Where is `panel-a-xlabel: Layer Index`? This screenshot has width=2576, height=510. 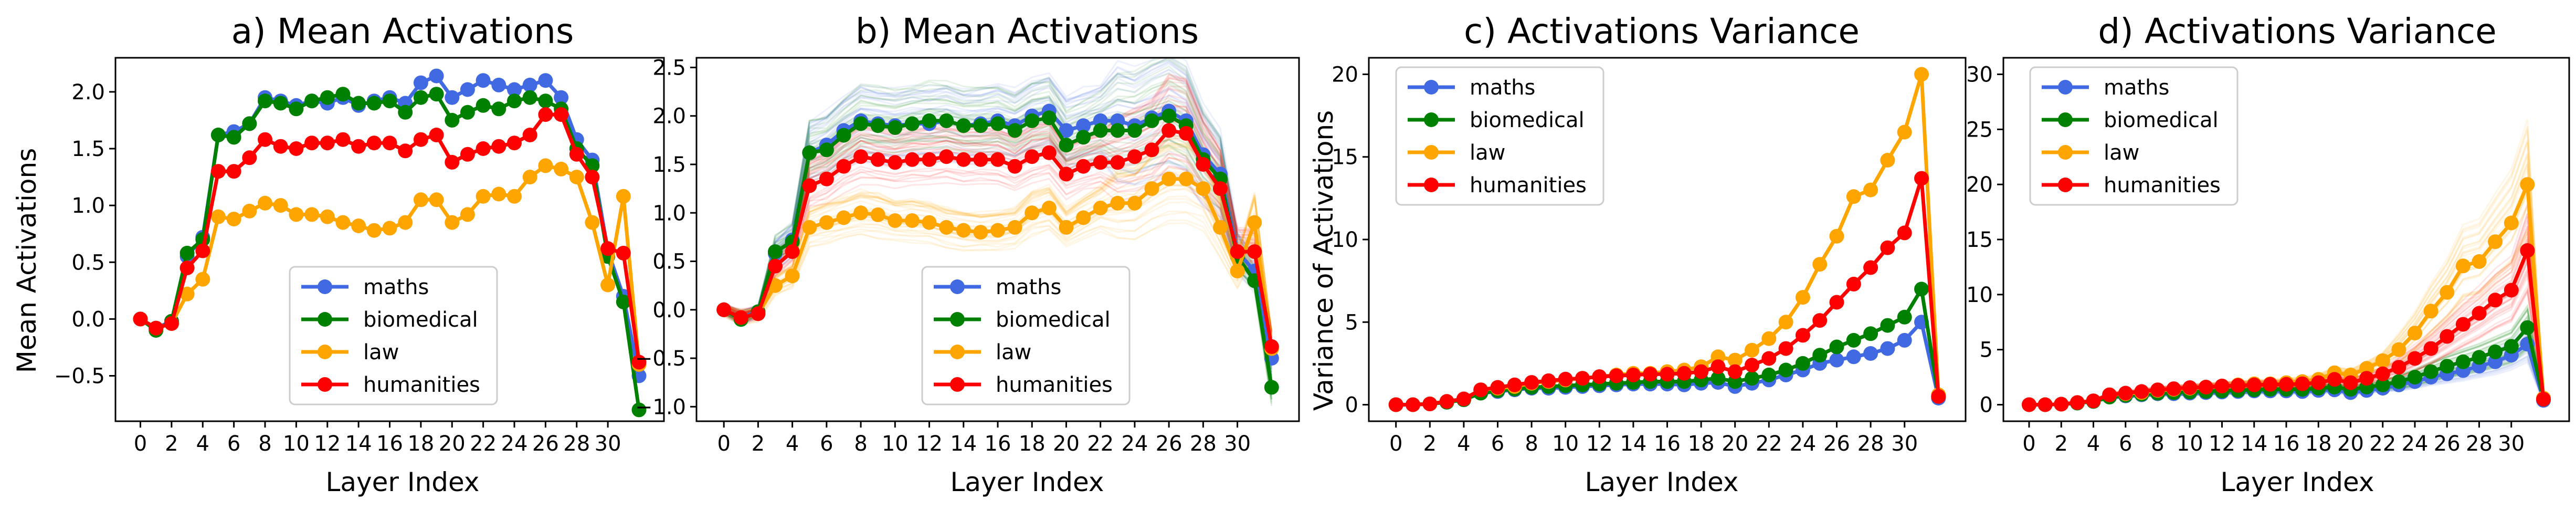
panel-a-xlabel: Layer Index is located at coordinates (403, 482).